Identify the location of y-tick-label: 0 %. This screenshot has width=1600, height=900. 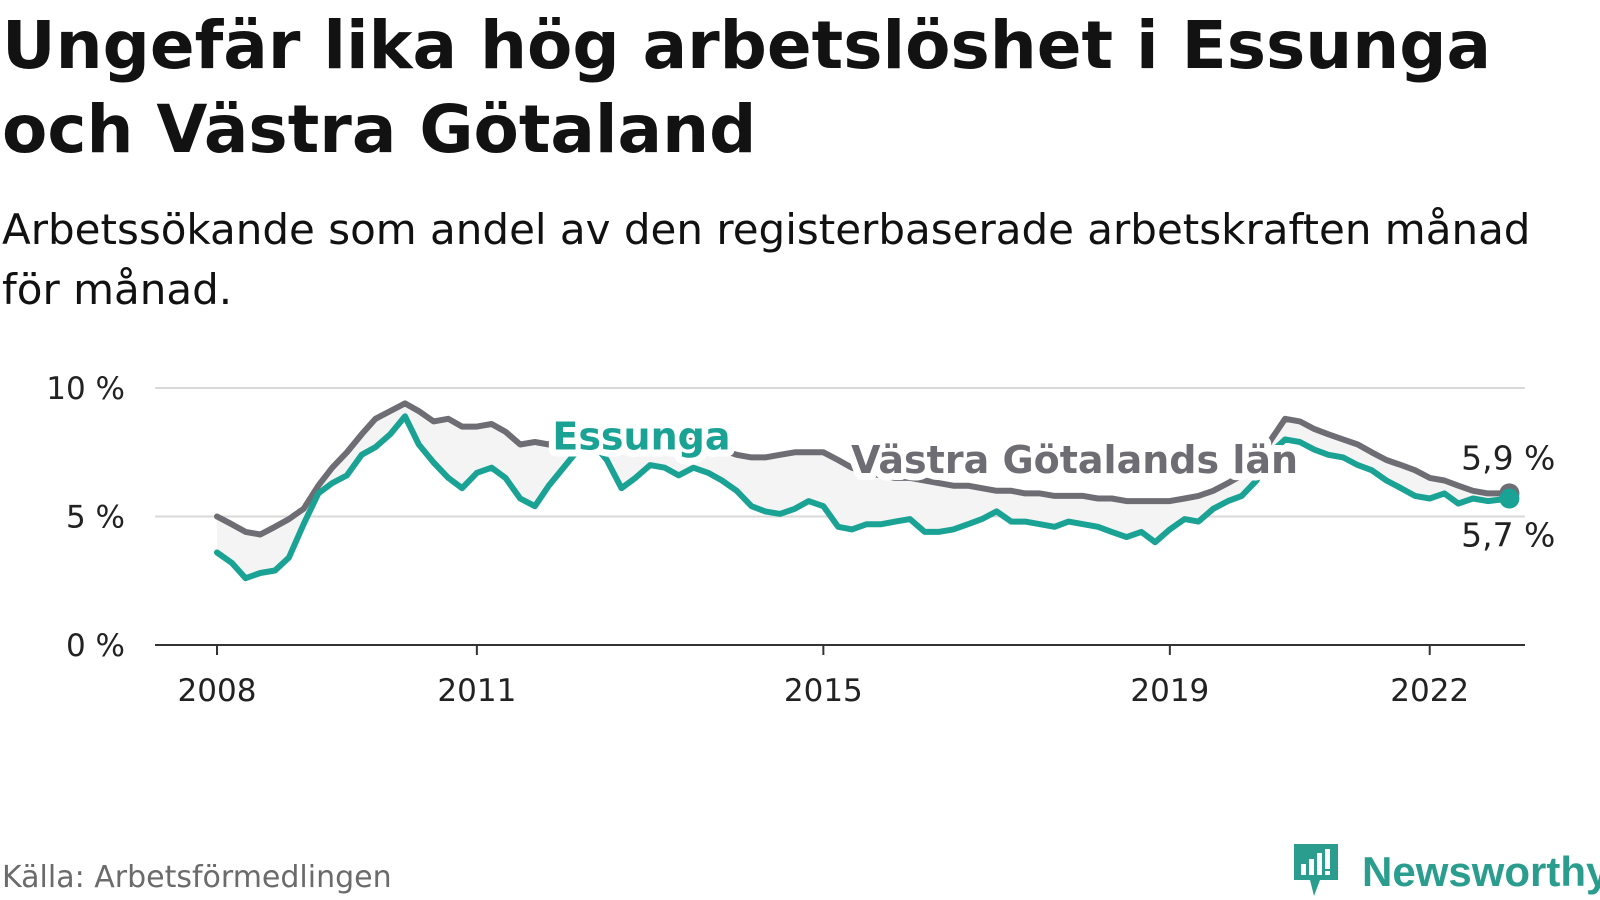
(95, 646).